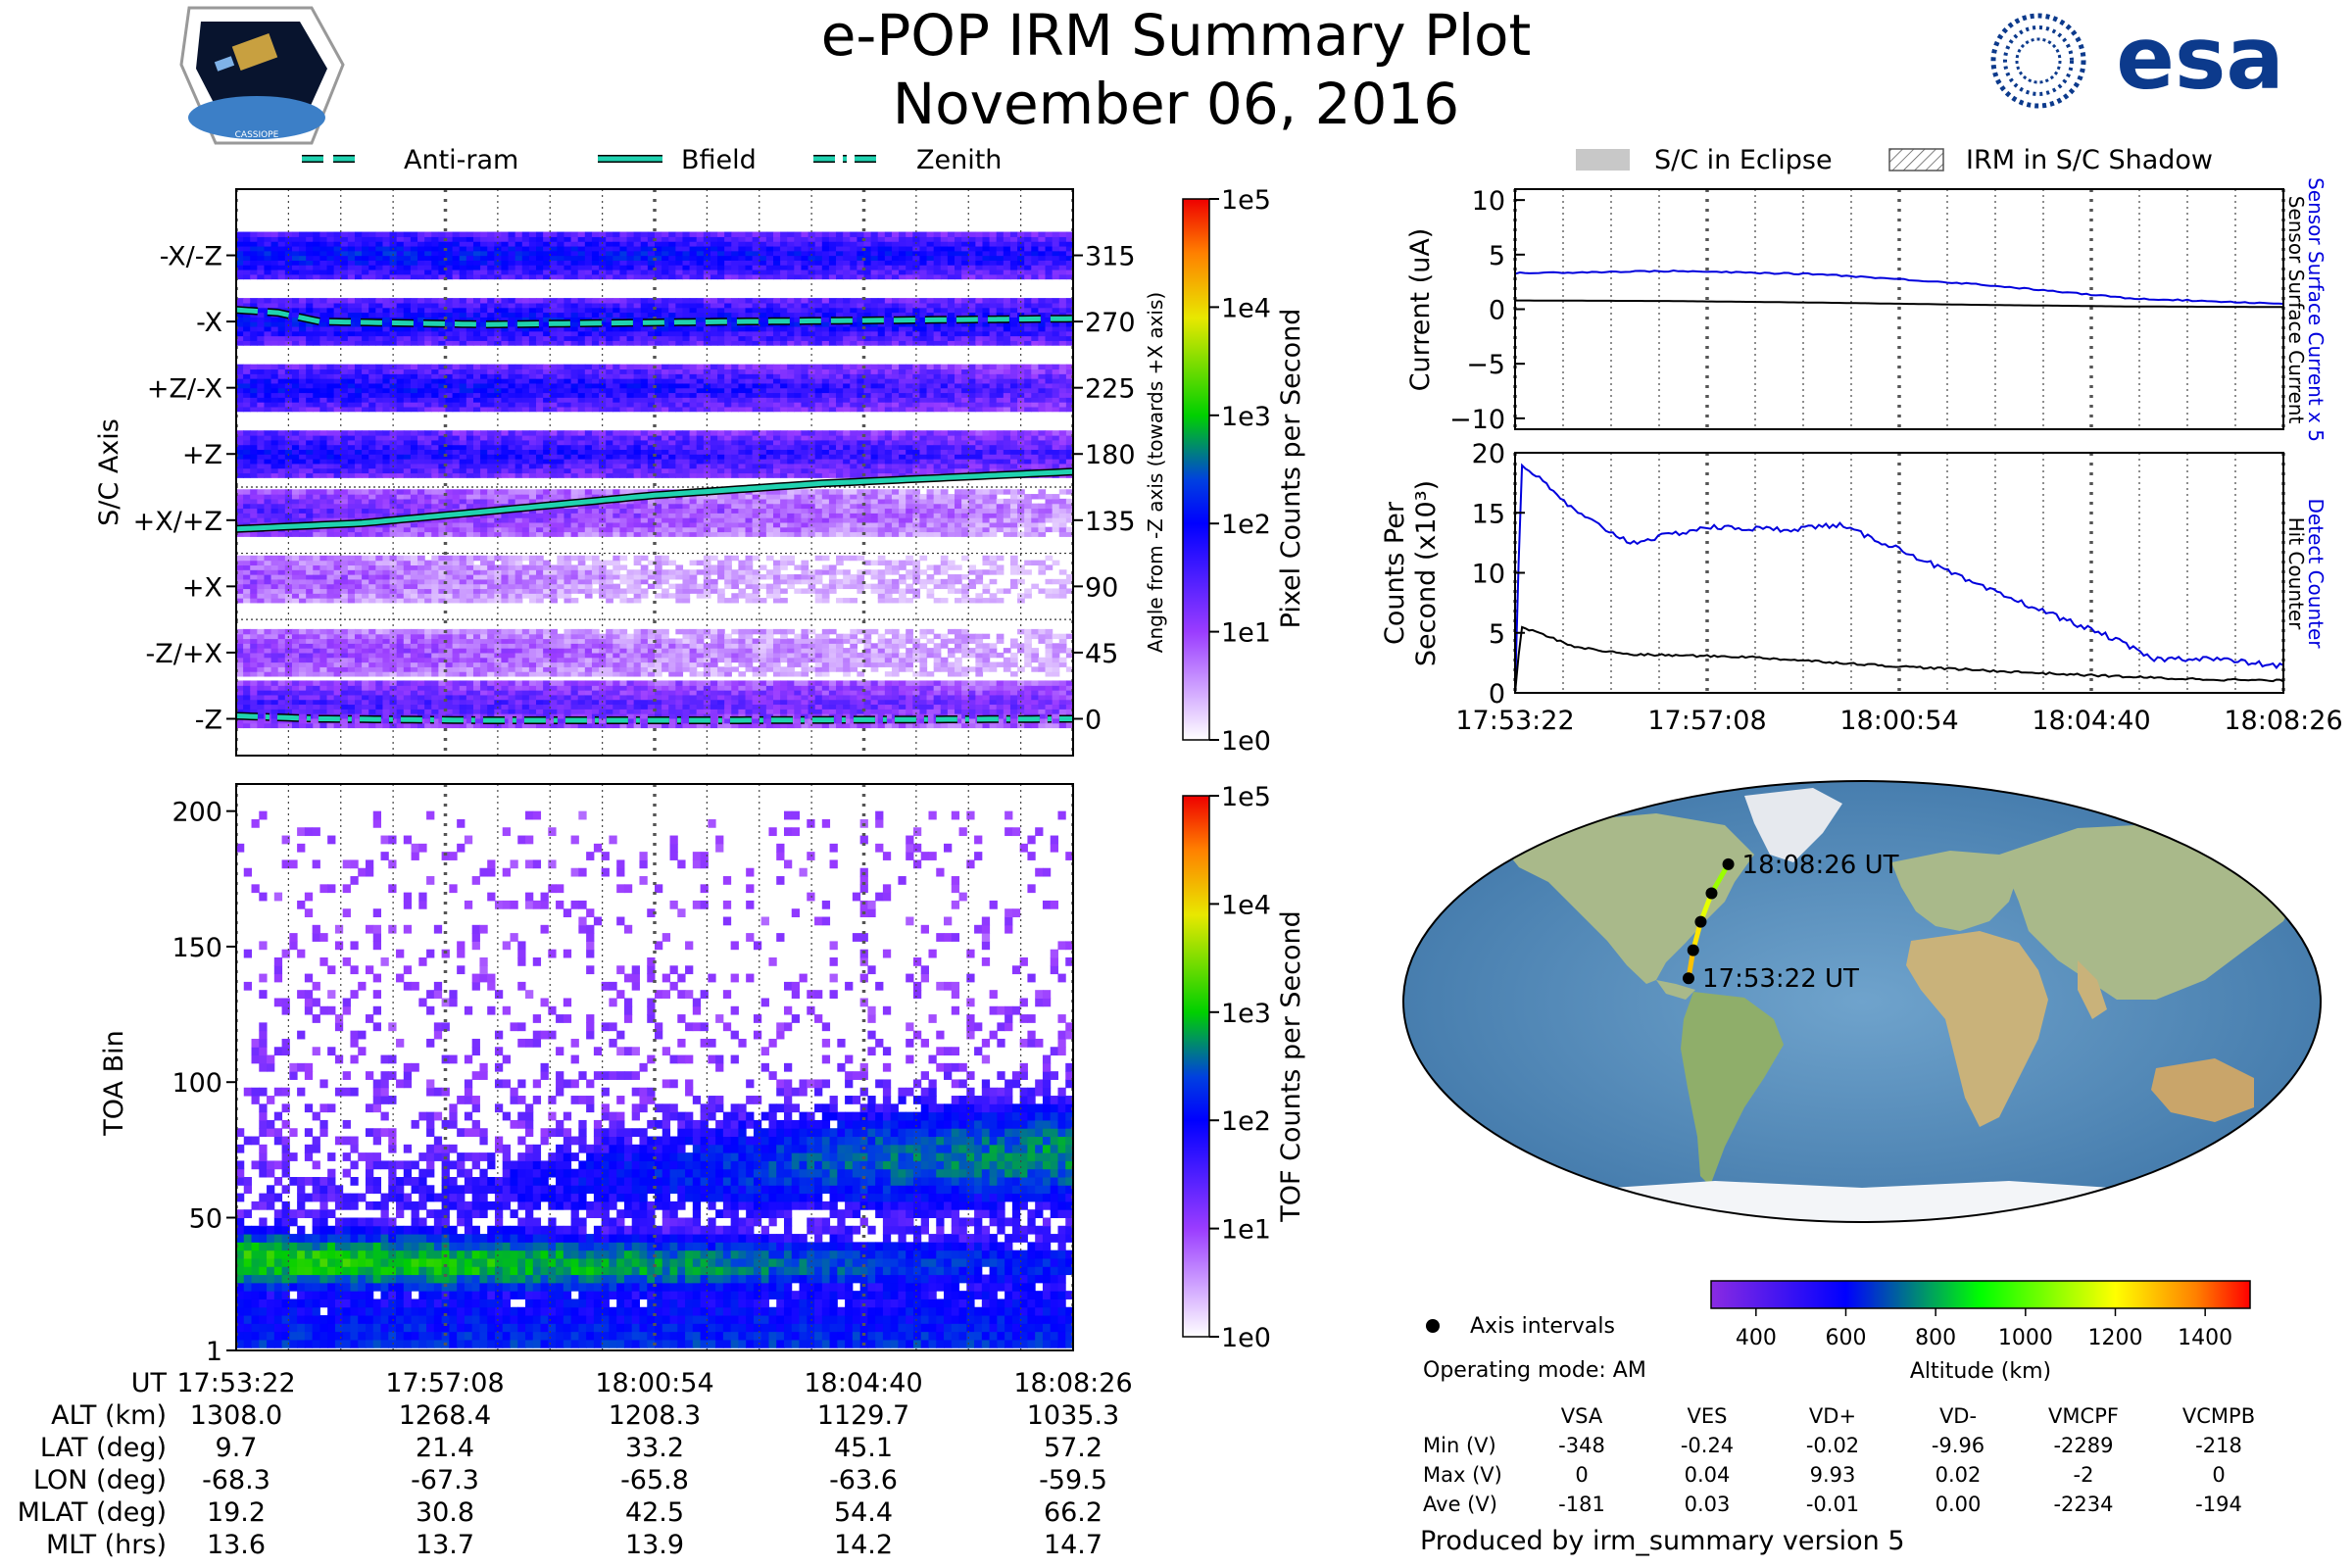  Describe the element at coordinates (2205, 1338) in the screenshot. I see `altitude-tick-label: 1400` at that location.